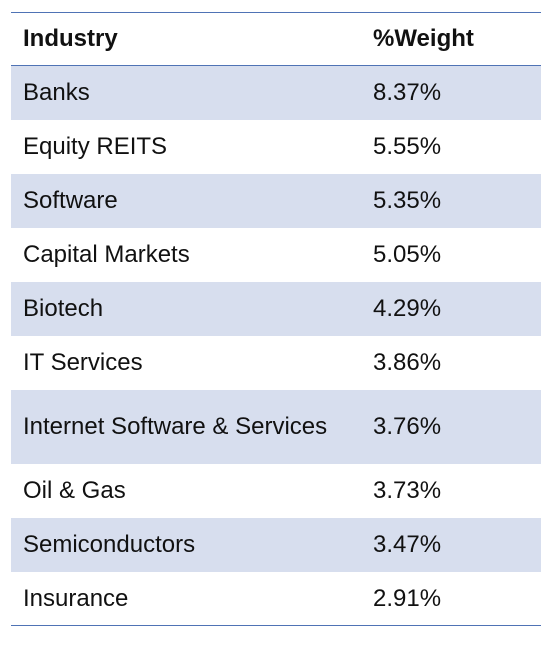 Image resolution: width=550 pixels, height=657 pixels. What do you see at coordinates (186, 92) in the screenshot?
I see `industry-cell: Banks` at bounding box center [186, 92].